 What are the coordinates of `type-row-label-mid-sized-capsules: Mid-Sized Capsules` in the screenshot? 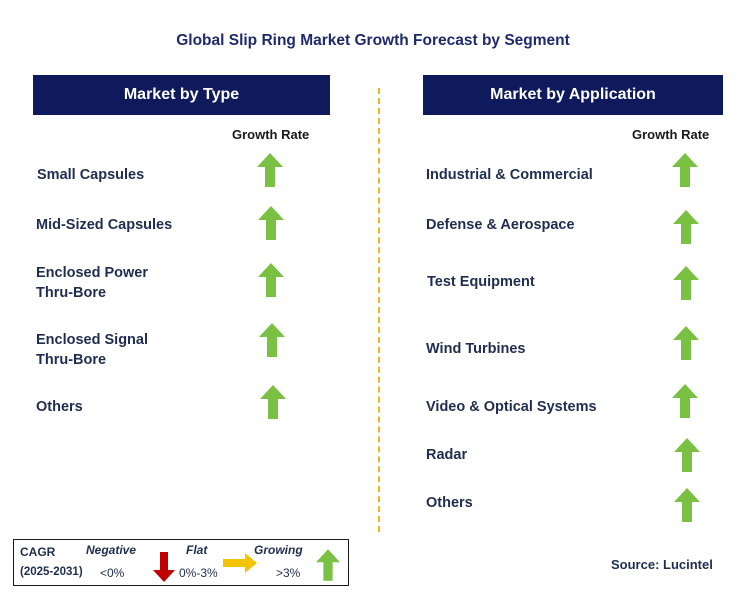 It's located at (131, 225).